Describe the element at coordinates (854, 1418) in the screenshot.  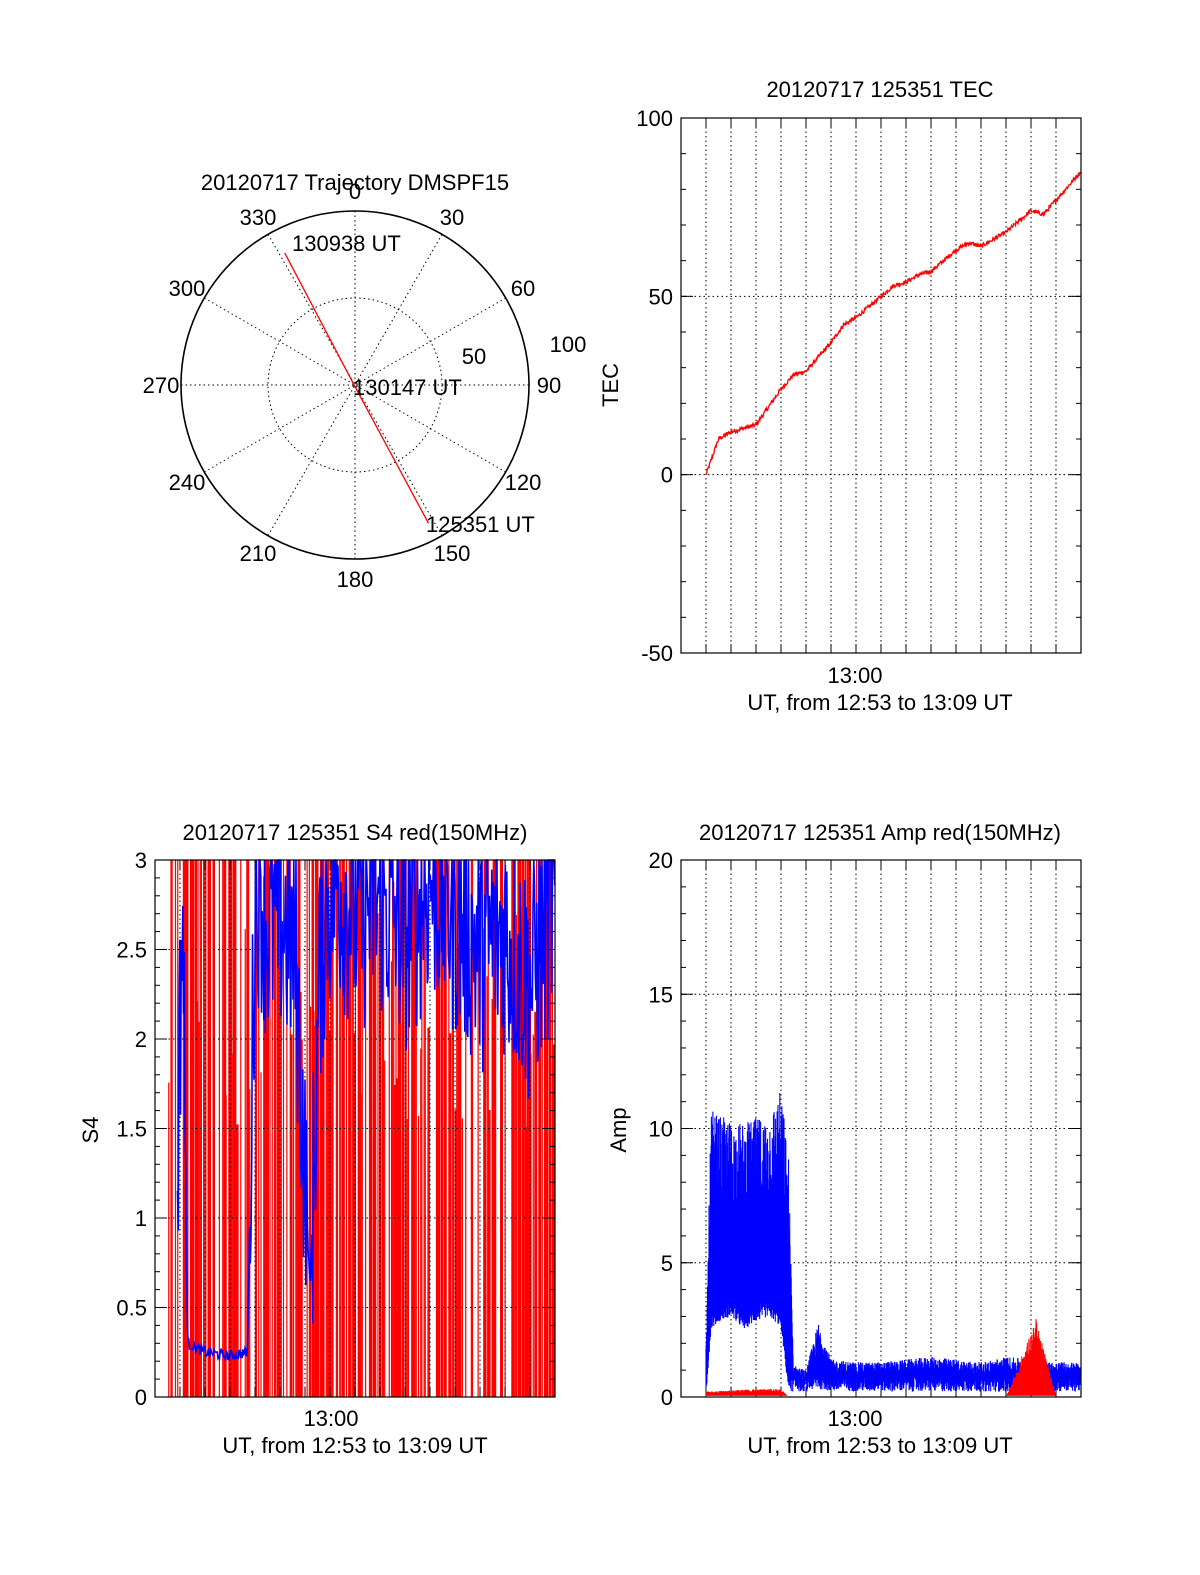
I see `amp-x-tick-label: 13:00` at that location.